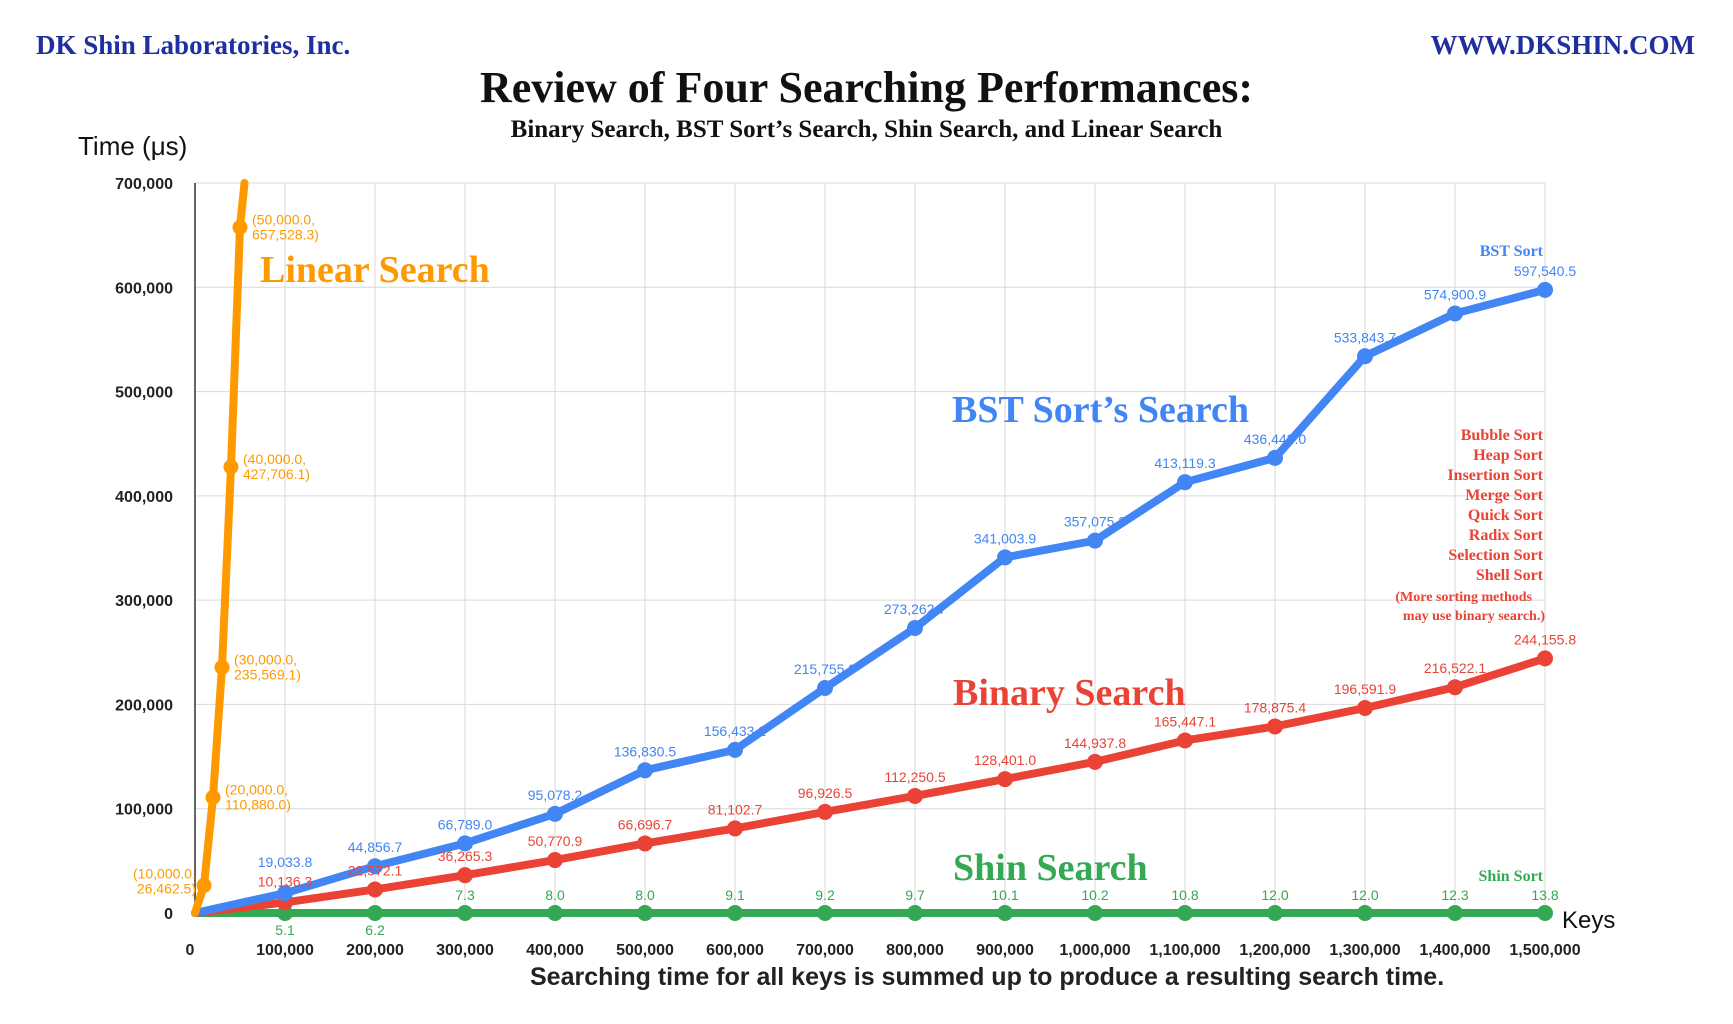 The height and width of the screenshot is (1024, 1733). Describe the element at coordinates (465, 824) in the screenshot. I see `data-label-bst: 66,789.0` at that location.